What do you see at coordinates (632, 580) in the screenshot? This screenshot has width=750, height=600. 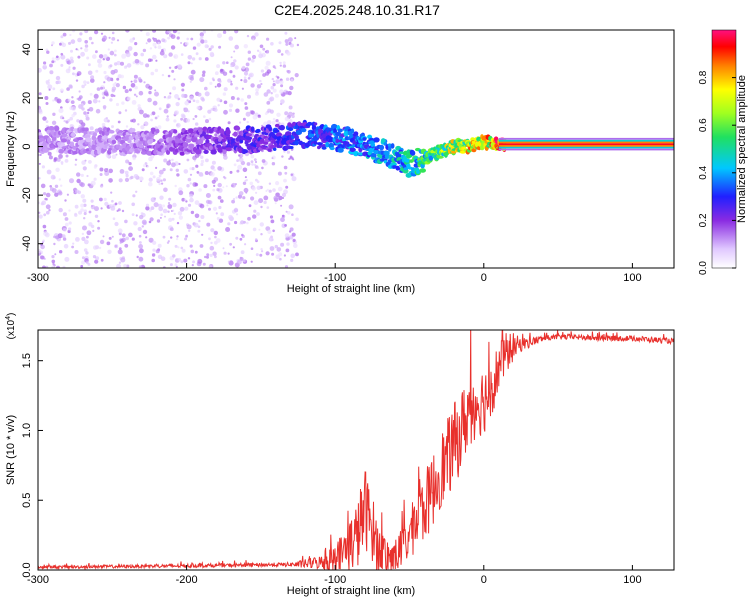 I see `x-tick-label: 100` at bounding box center [632, 580].